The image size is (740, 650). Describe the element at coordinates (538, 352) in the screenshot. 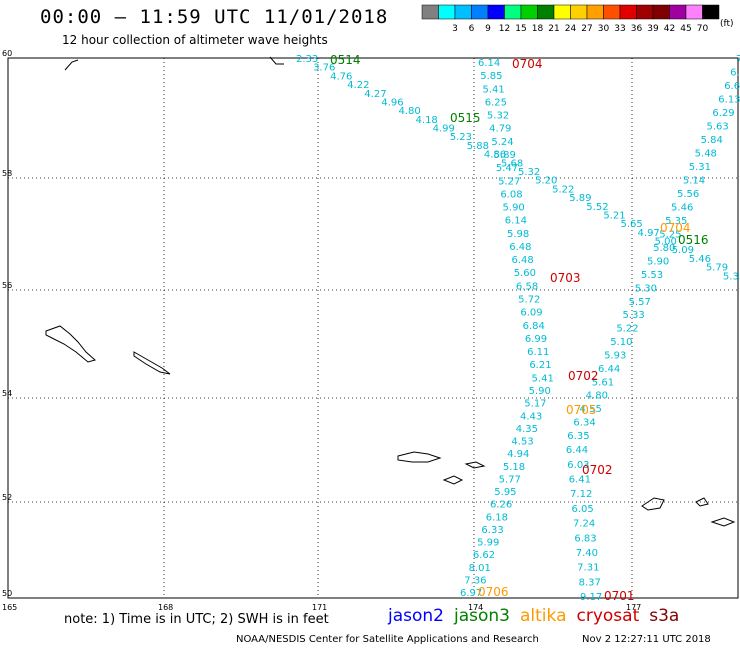

I see `wave-height-value: 6.11` at that location.